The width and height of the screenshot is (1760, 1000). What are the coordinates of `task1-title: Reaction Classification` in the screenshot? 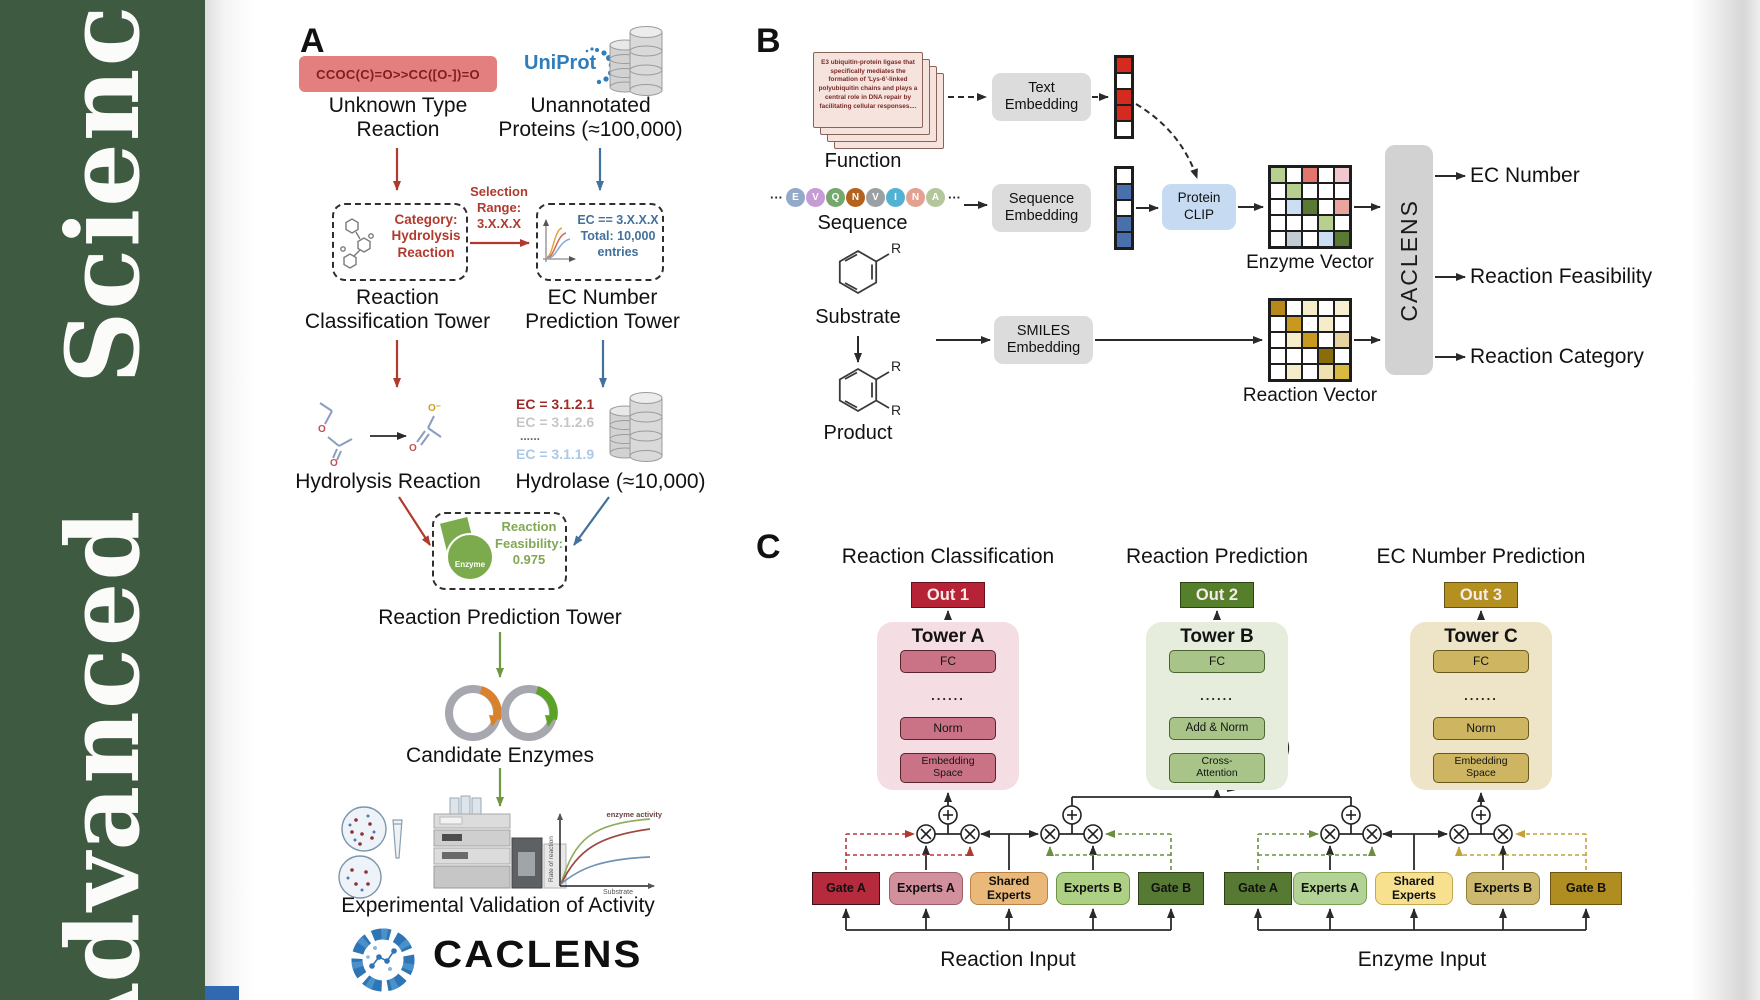 It's located at (948, 556).